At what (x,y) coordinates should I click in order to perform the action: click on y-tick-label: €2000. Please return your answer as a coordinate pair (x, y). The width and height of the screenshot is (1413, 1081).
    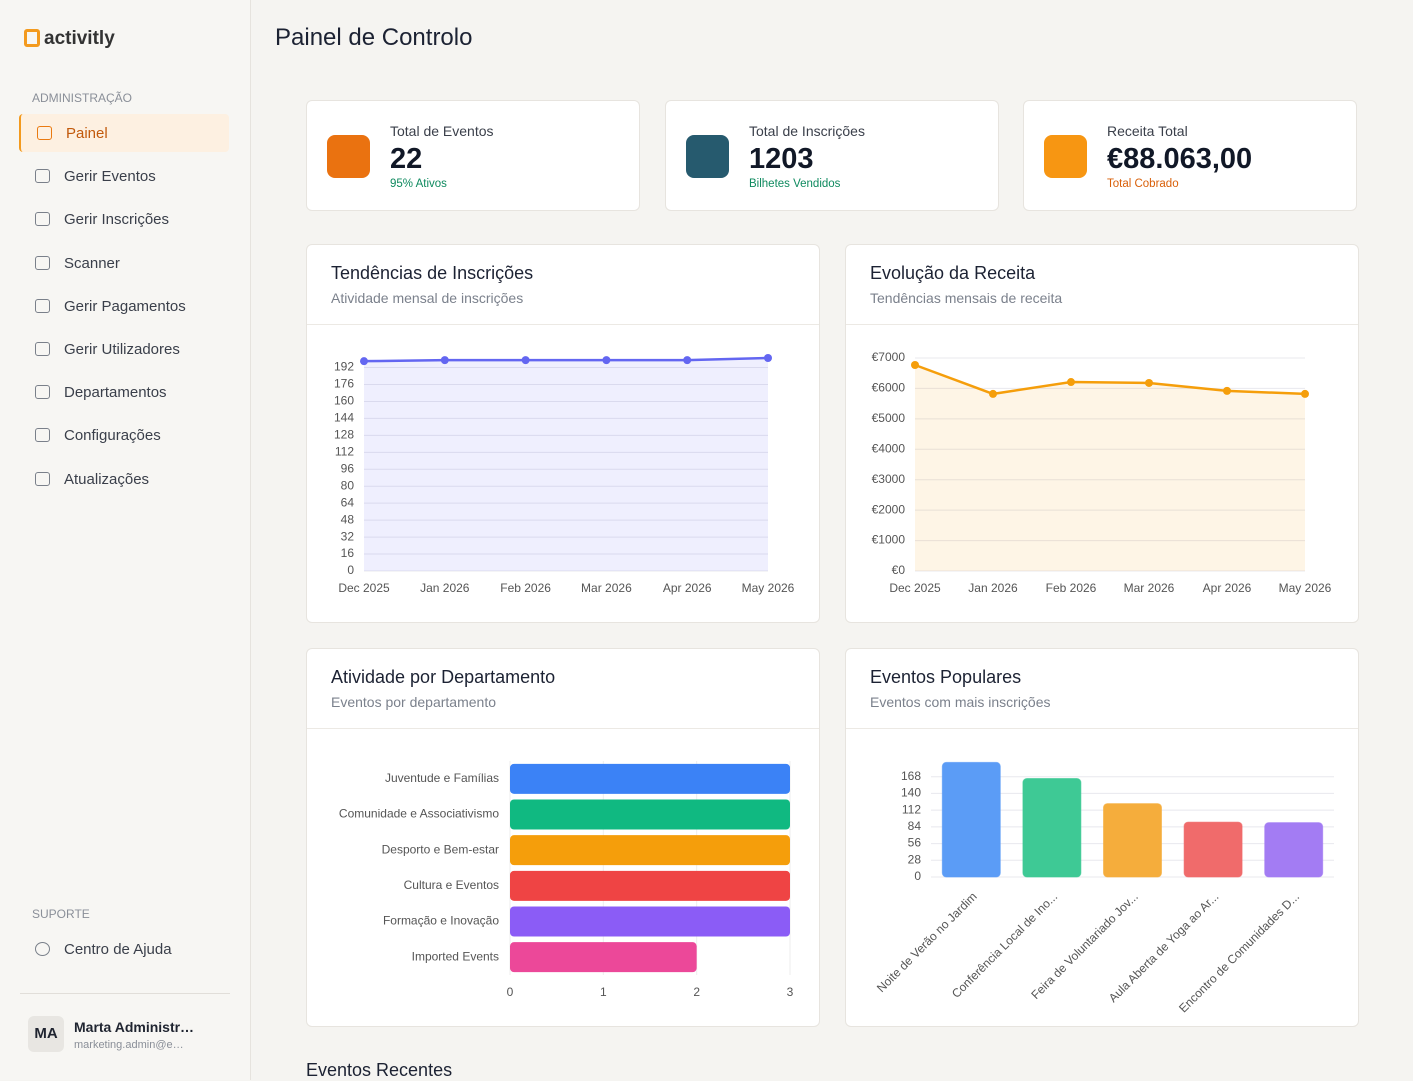
    Looking at the image, I should click on (889, 509).